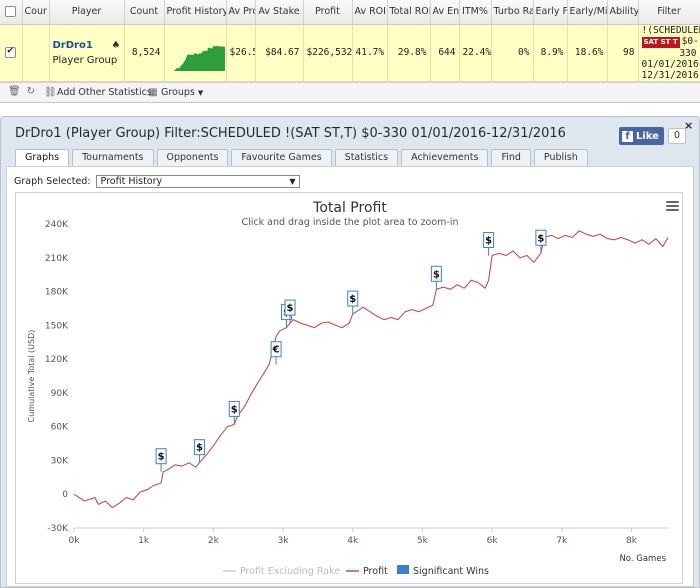 The width and height of the screenshot is (700, 588). What do you see at coordinates (31, 91) in the screenshot?
I see `refresh-icon: ↻` at bounding box center [31, 91].